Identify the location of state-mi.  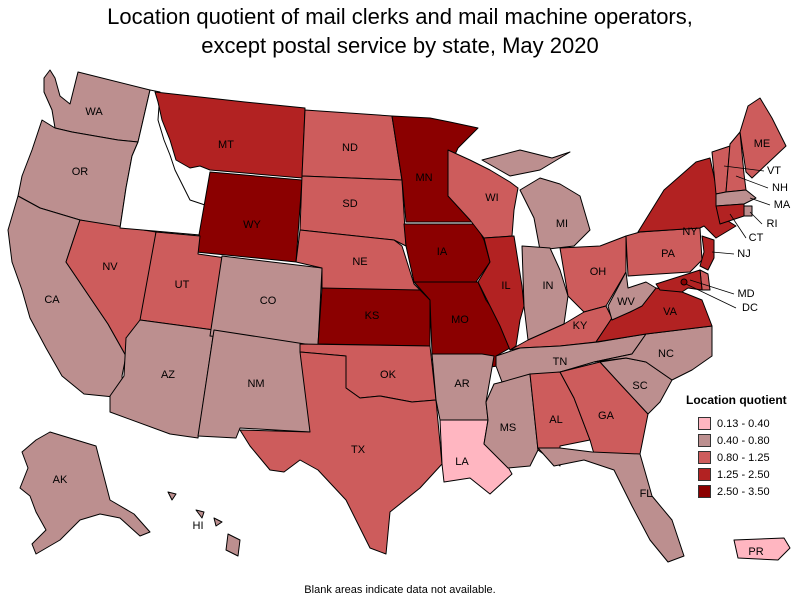
(536, 200).